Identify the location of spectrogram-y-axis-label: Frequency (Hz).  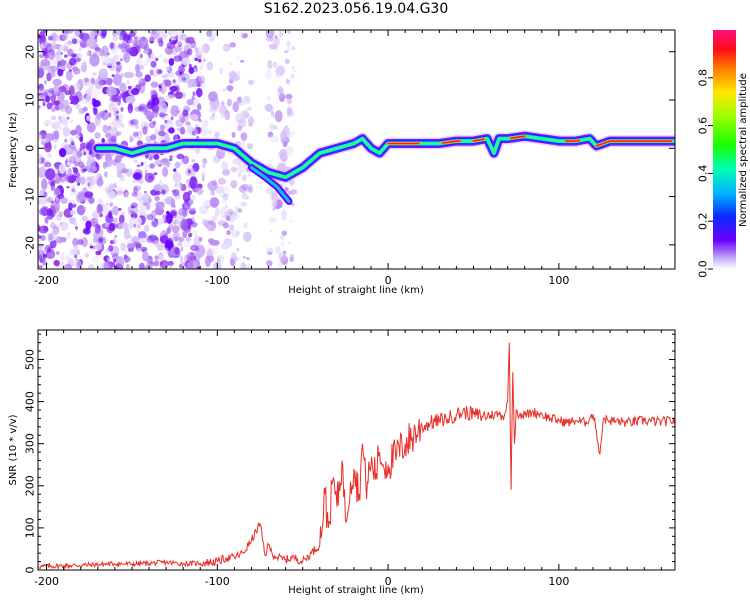
(13, 150).